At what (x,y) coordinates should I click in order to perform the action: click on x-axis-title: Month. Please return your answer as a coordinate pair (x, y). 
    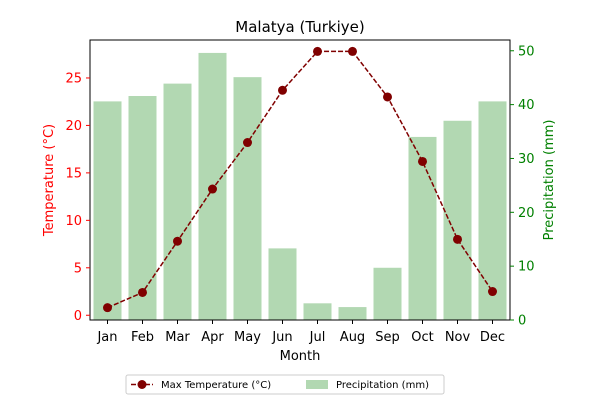
    Looking at the image, I should click on (300, 356).